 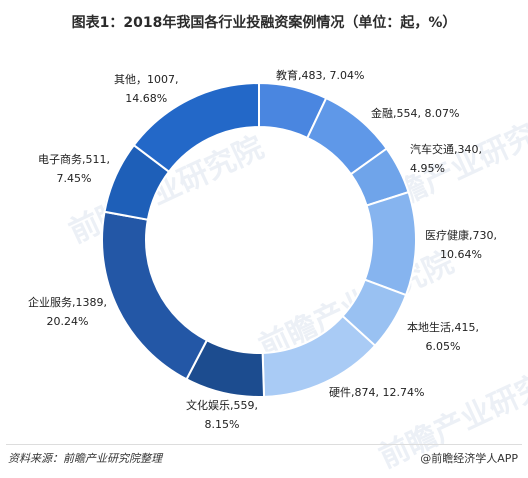 I want to click on label-auto: 汽车交通,340, 4.95%, so click(x=446, y=159).